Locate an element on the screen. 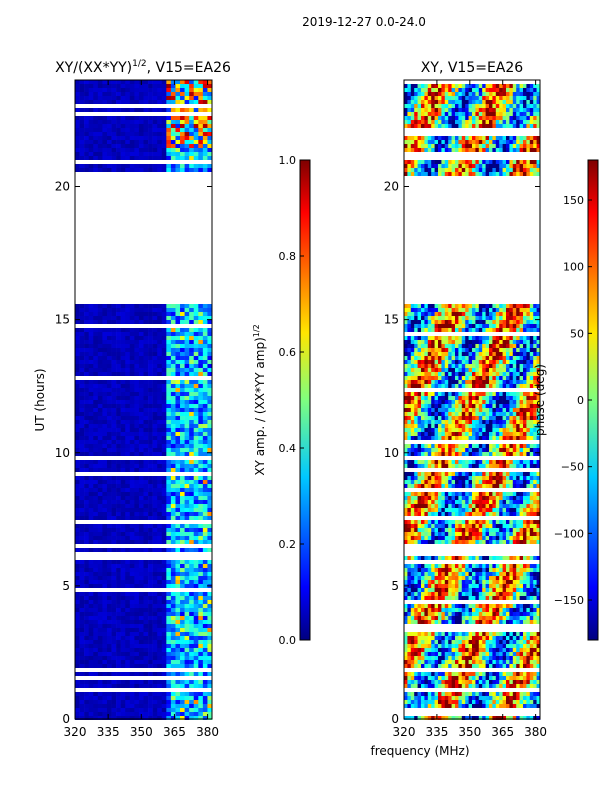 This screenshot has height=800, width=600. colorbar-tick-label: 0.6 is located at coordinates (288, 352).